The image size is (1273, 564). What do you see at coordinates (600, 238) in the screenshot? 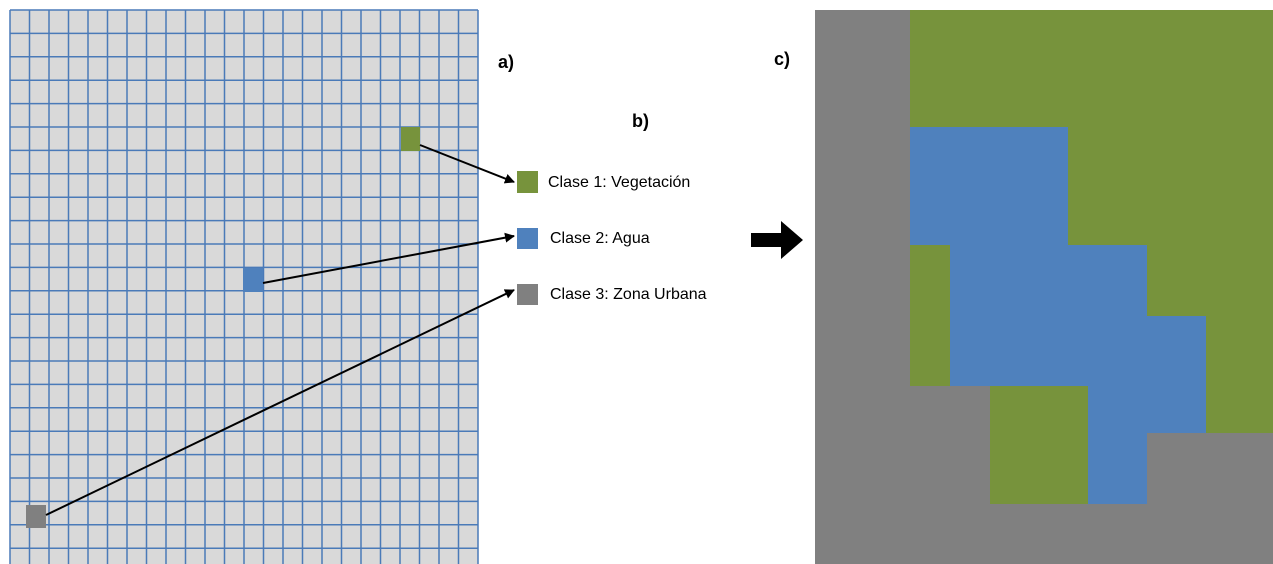
I see `legend-label: Clase 2: Agua` at bounding box center [600, 238].